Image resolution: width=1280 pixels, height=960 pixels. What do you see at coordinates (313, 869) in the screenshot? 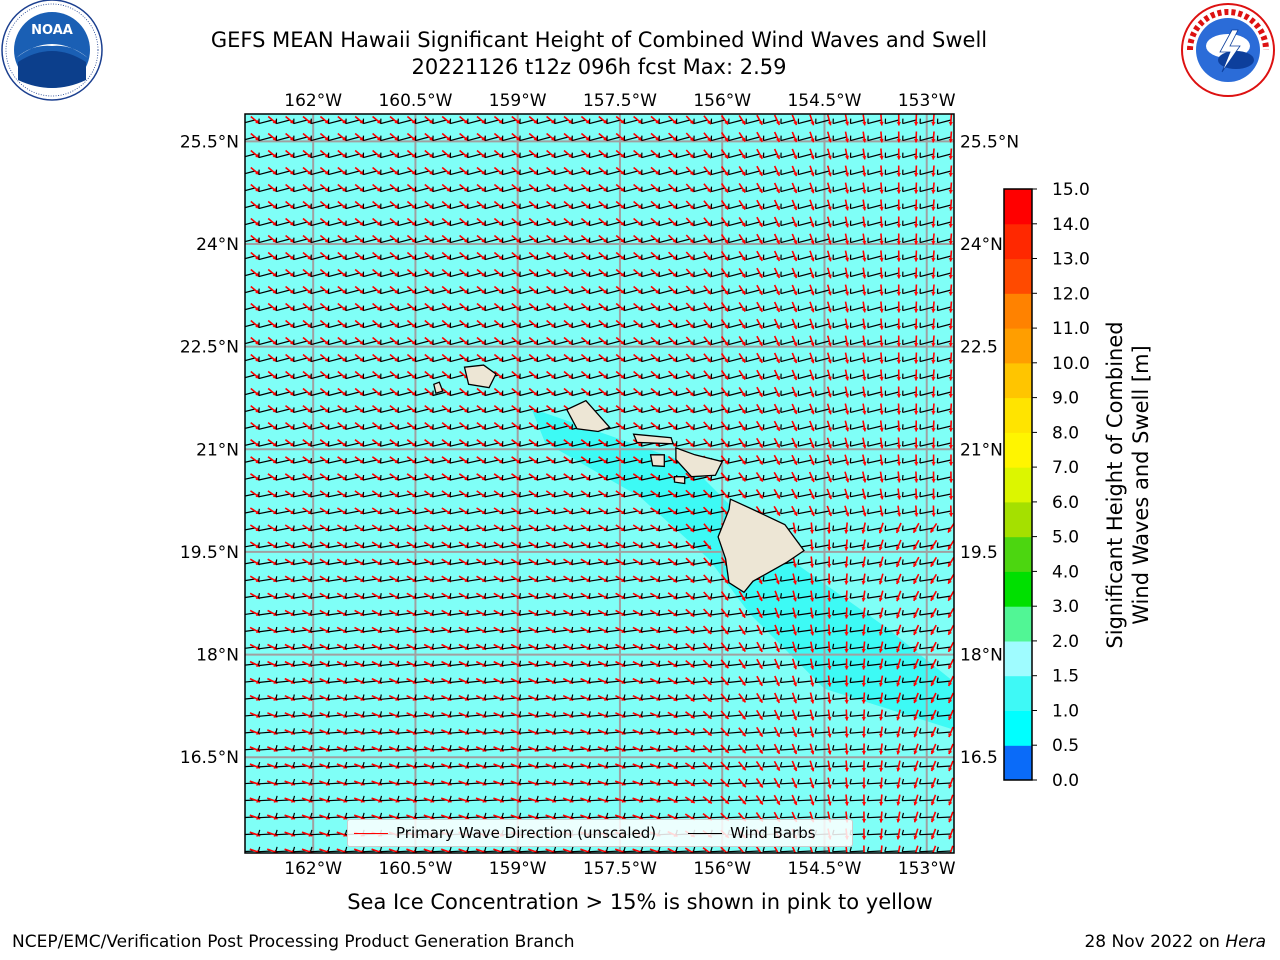
I see `lon-label-bottom: 162°W` at bounding box center [313, 869].